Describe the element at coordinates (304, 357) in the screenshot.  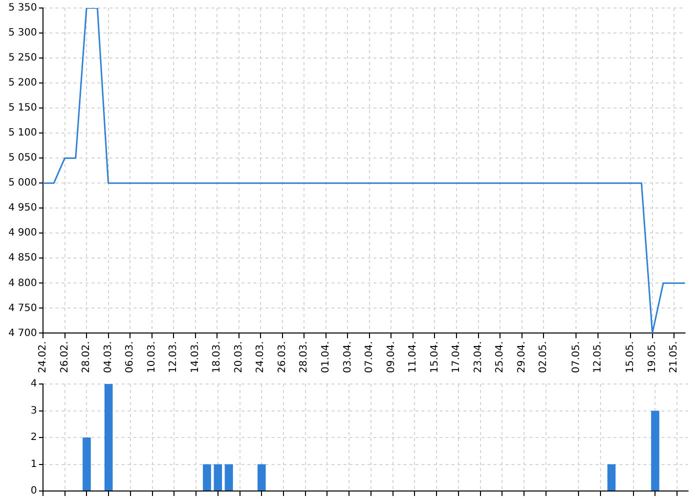
I see `x-tick-label: 28.03.` at that location.